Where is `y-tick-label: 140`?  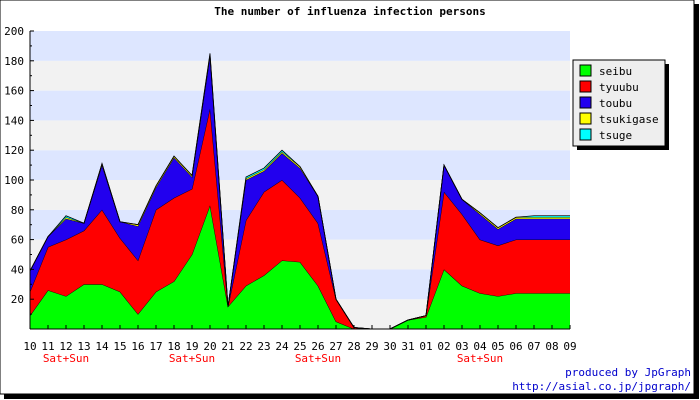 y-tick-label: 140 is located at coordinates (14, 120).